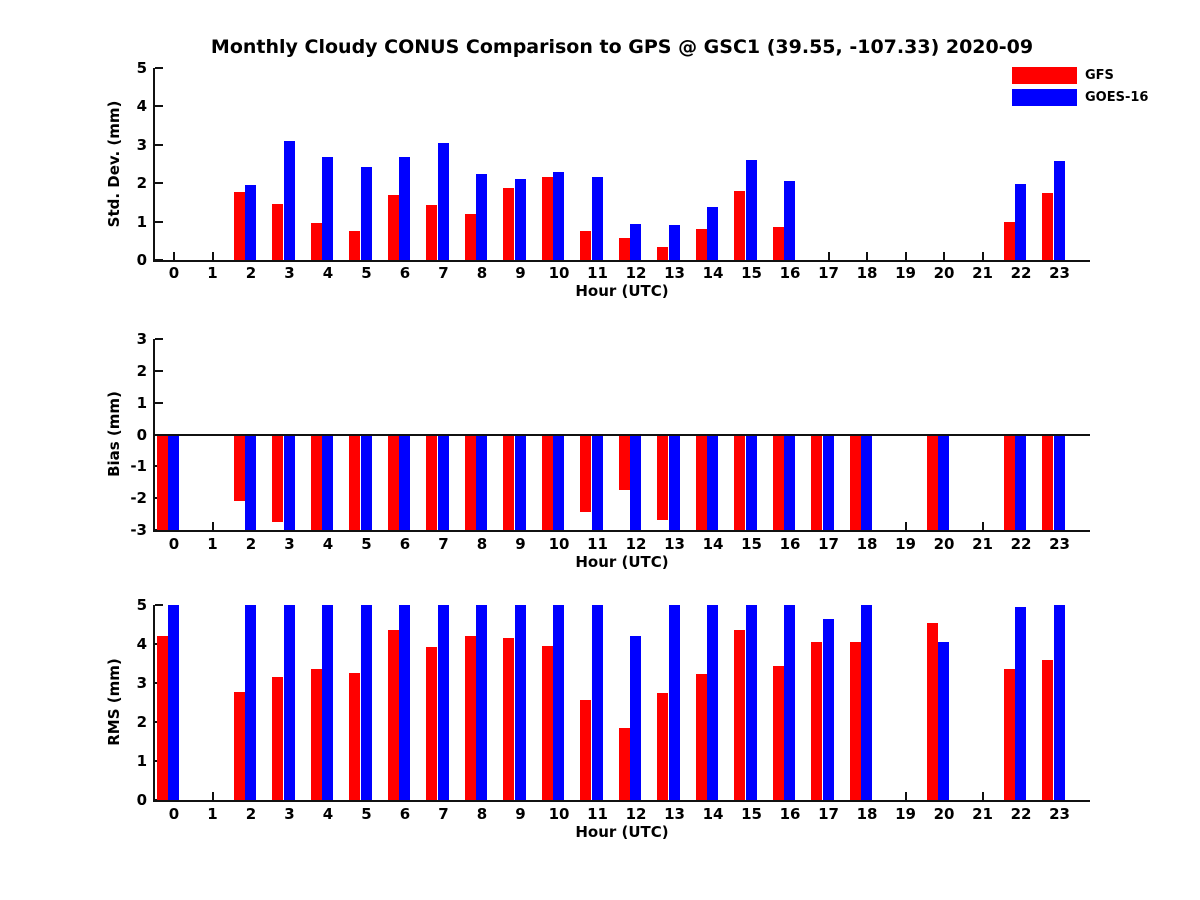  I want to click on zero-line, so click(622, 434).